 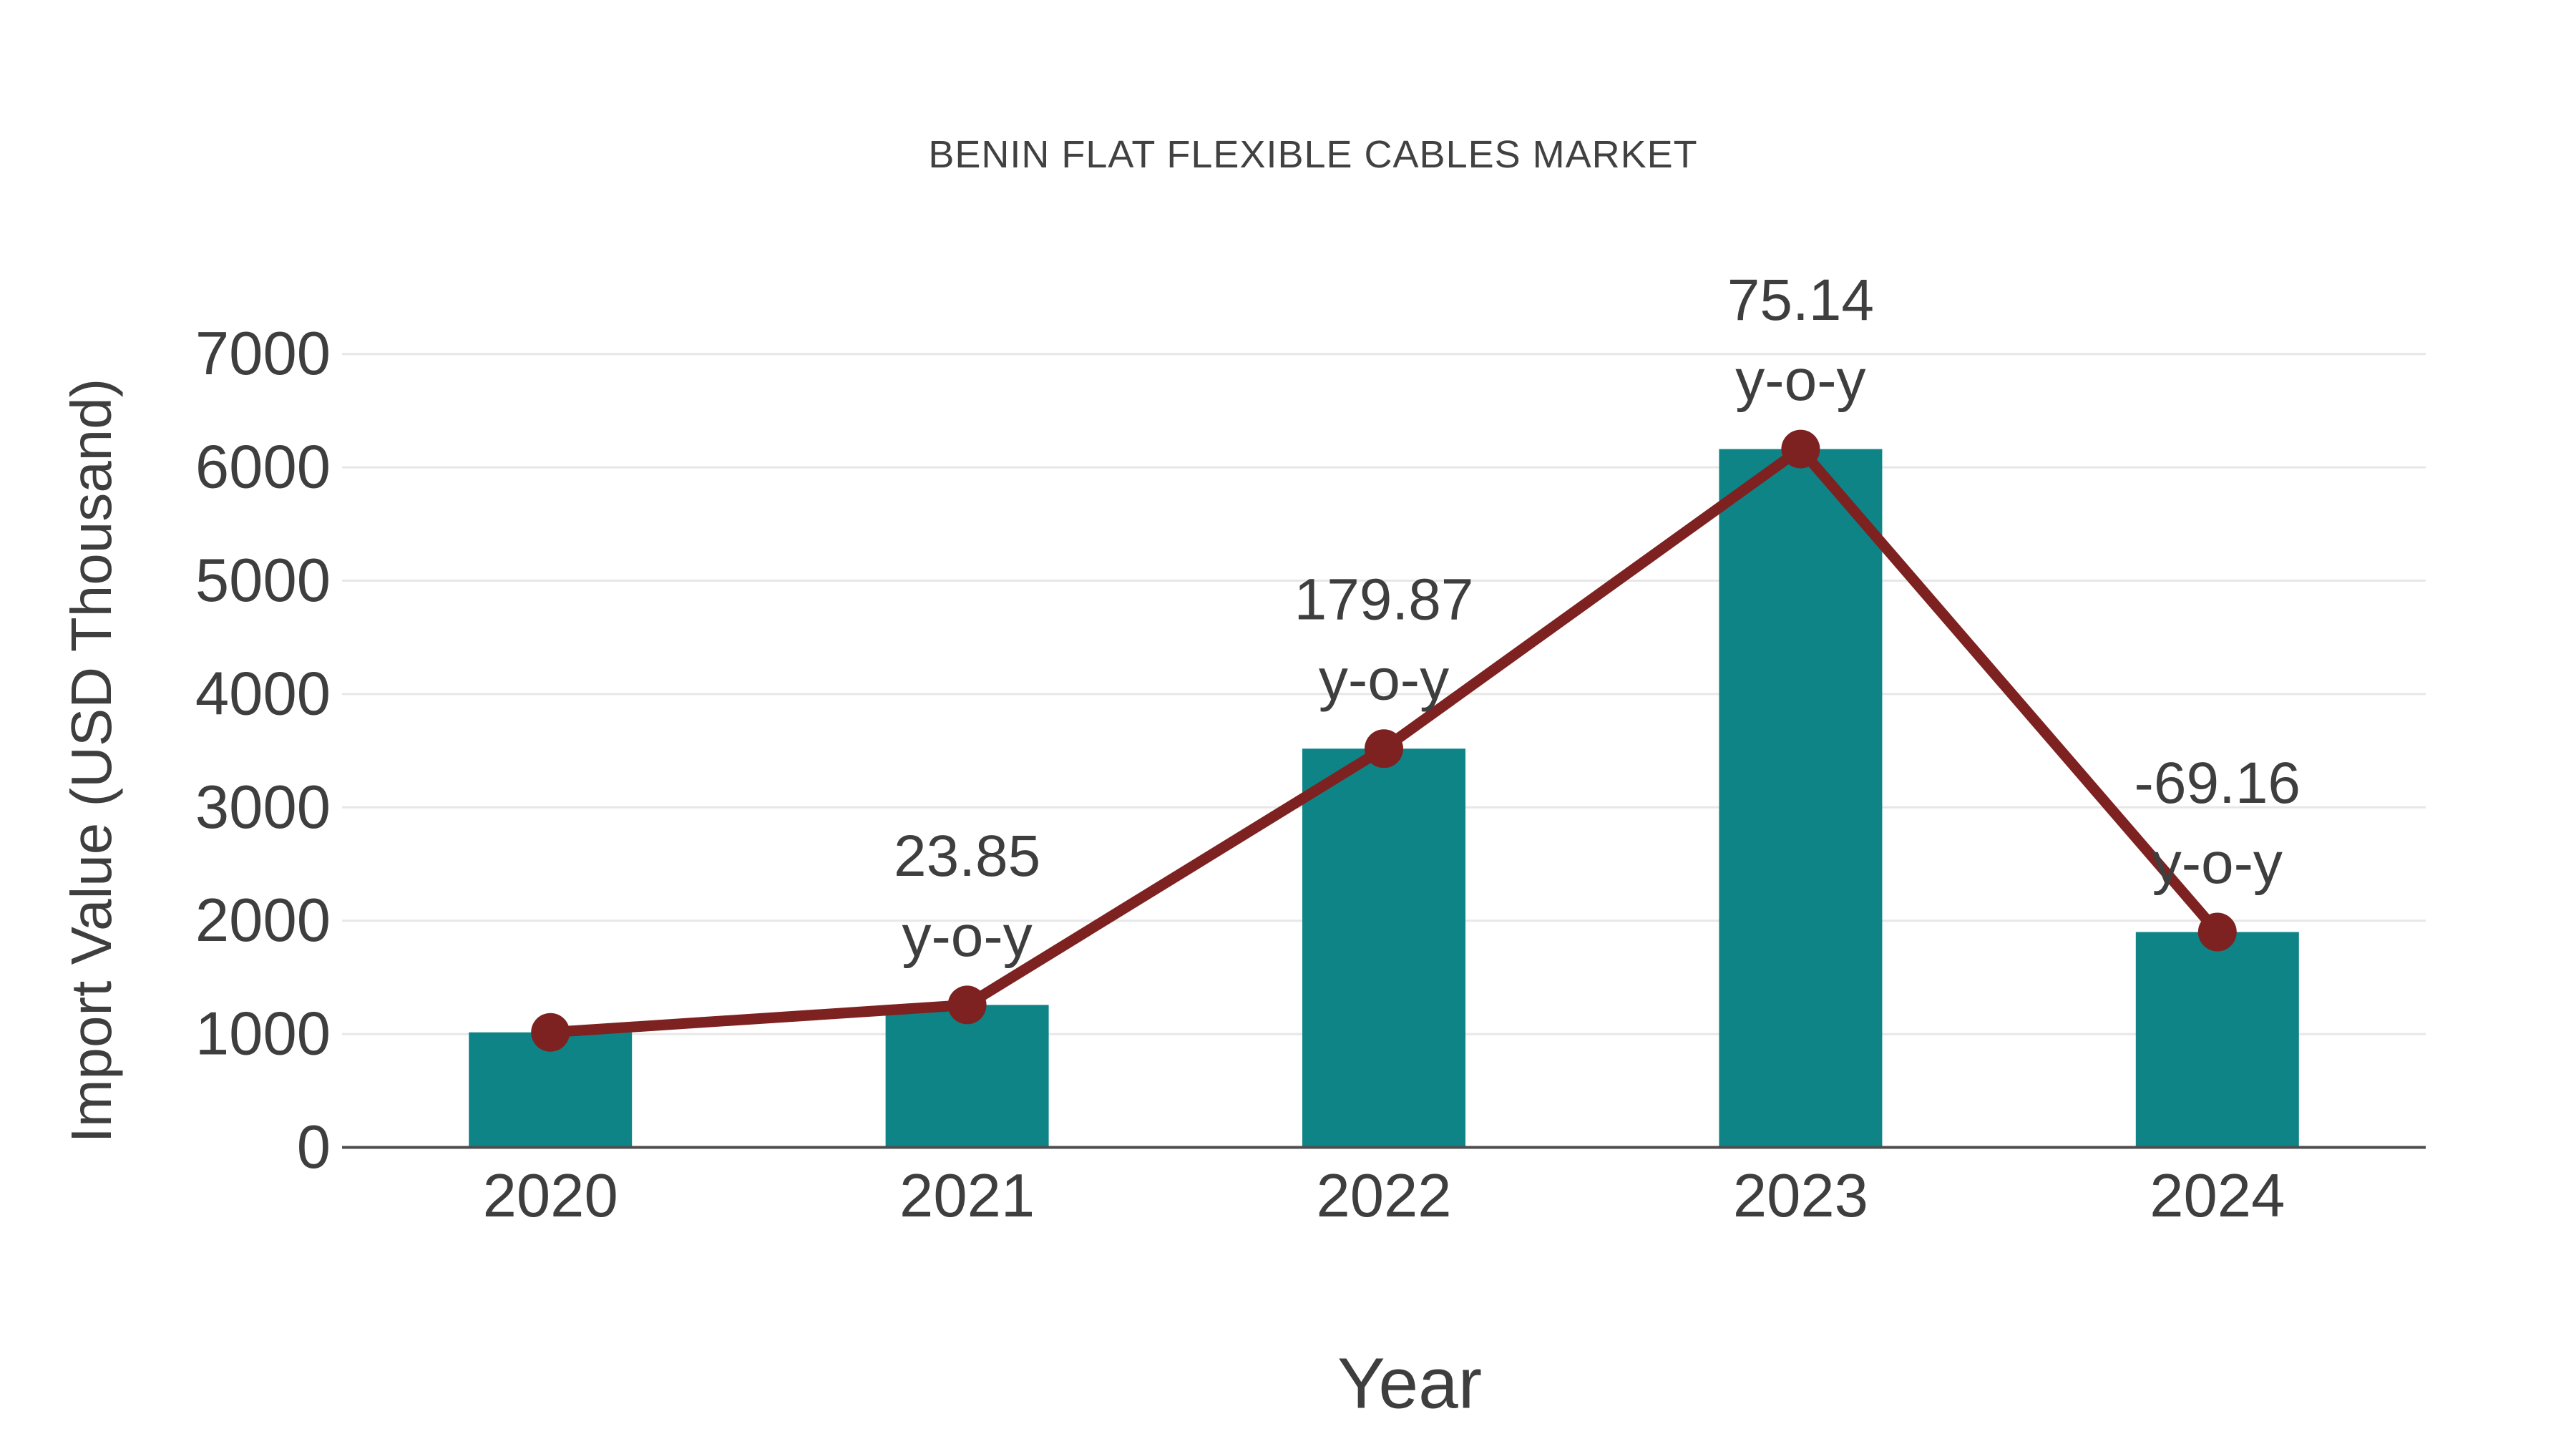 What do you see at coordinates (1384, 600) in the screenshot?
I see `point-label-value-2022: 179.87` at bounding box center [1384, 600].